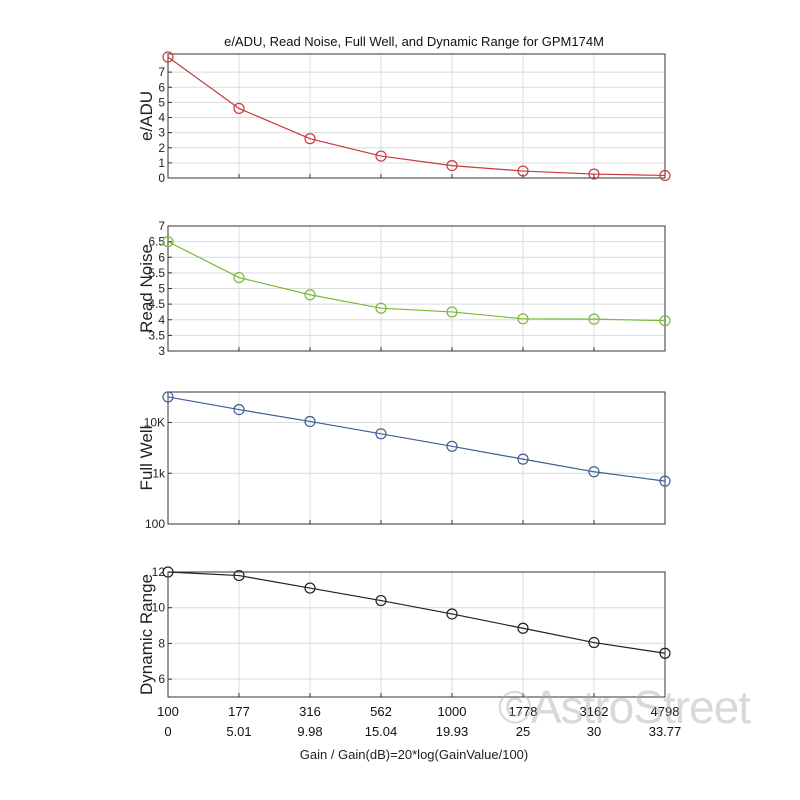 The width and height of the screenshot is (800, 800). I want to click on eadu-ytick-label: 4, so click(161, 118).